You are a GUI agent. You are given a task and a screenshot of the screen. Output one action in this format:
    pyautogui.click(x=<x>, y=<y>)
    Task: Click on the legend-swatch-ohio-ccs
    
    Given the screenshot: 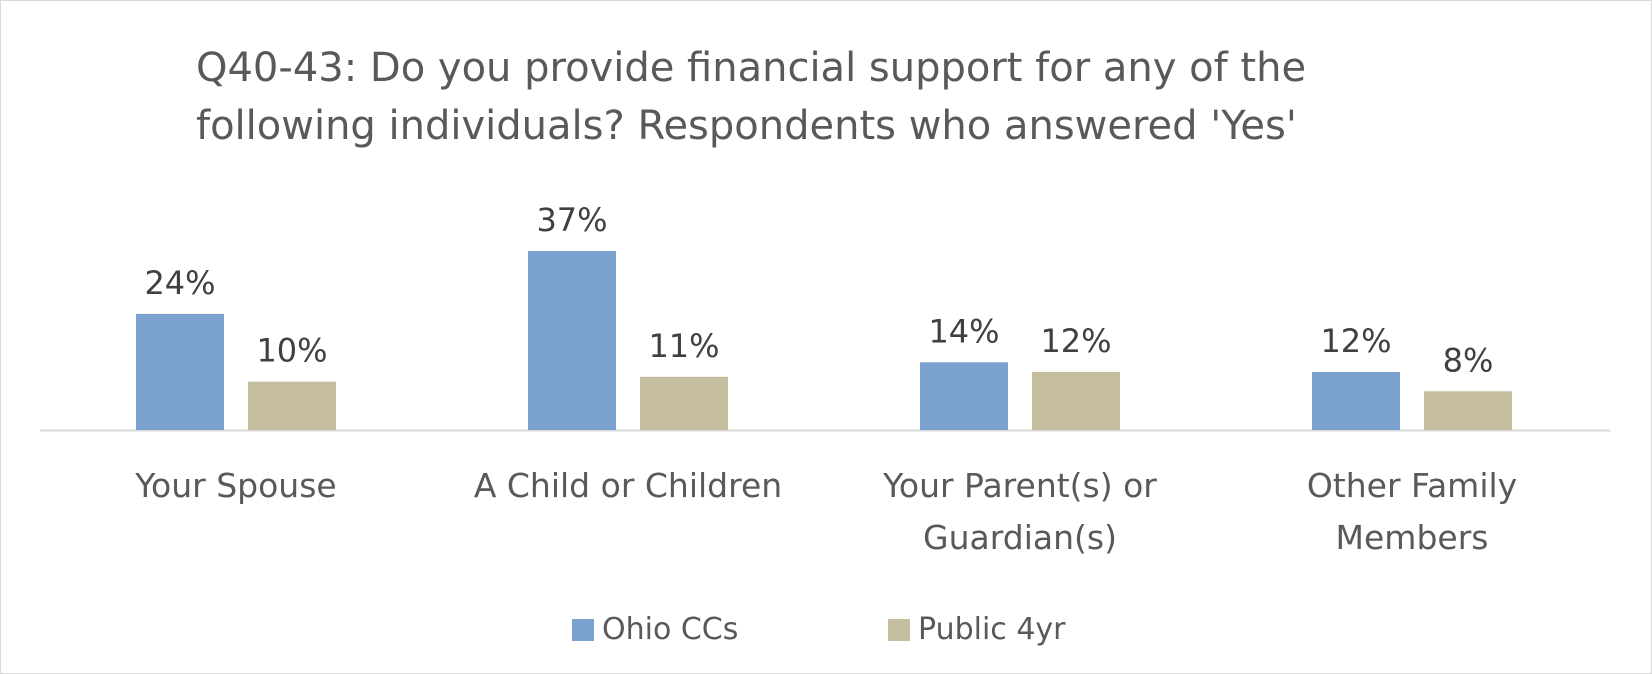 What is the action you would take?
    pyautogui.click(x=583, y=629)
    